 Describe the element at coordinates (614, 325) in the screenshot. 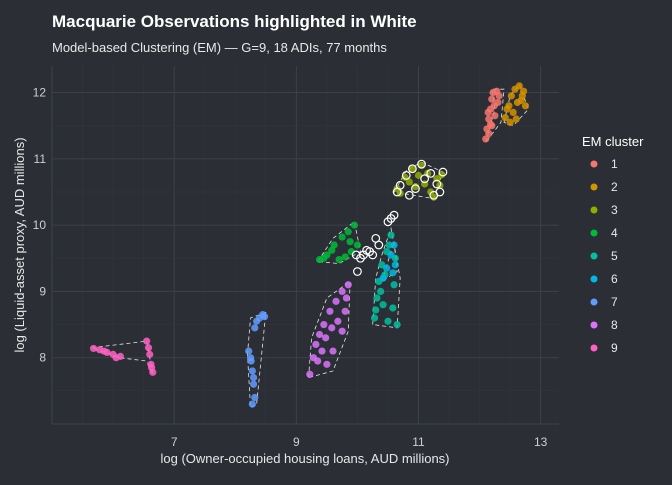

I see `legend-label-8: 8` at that location.